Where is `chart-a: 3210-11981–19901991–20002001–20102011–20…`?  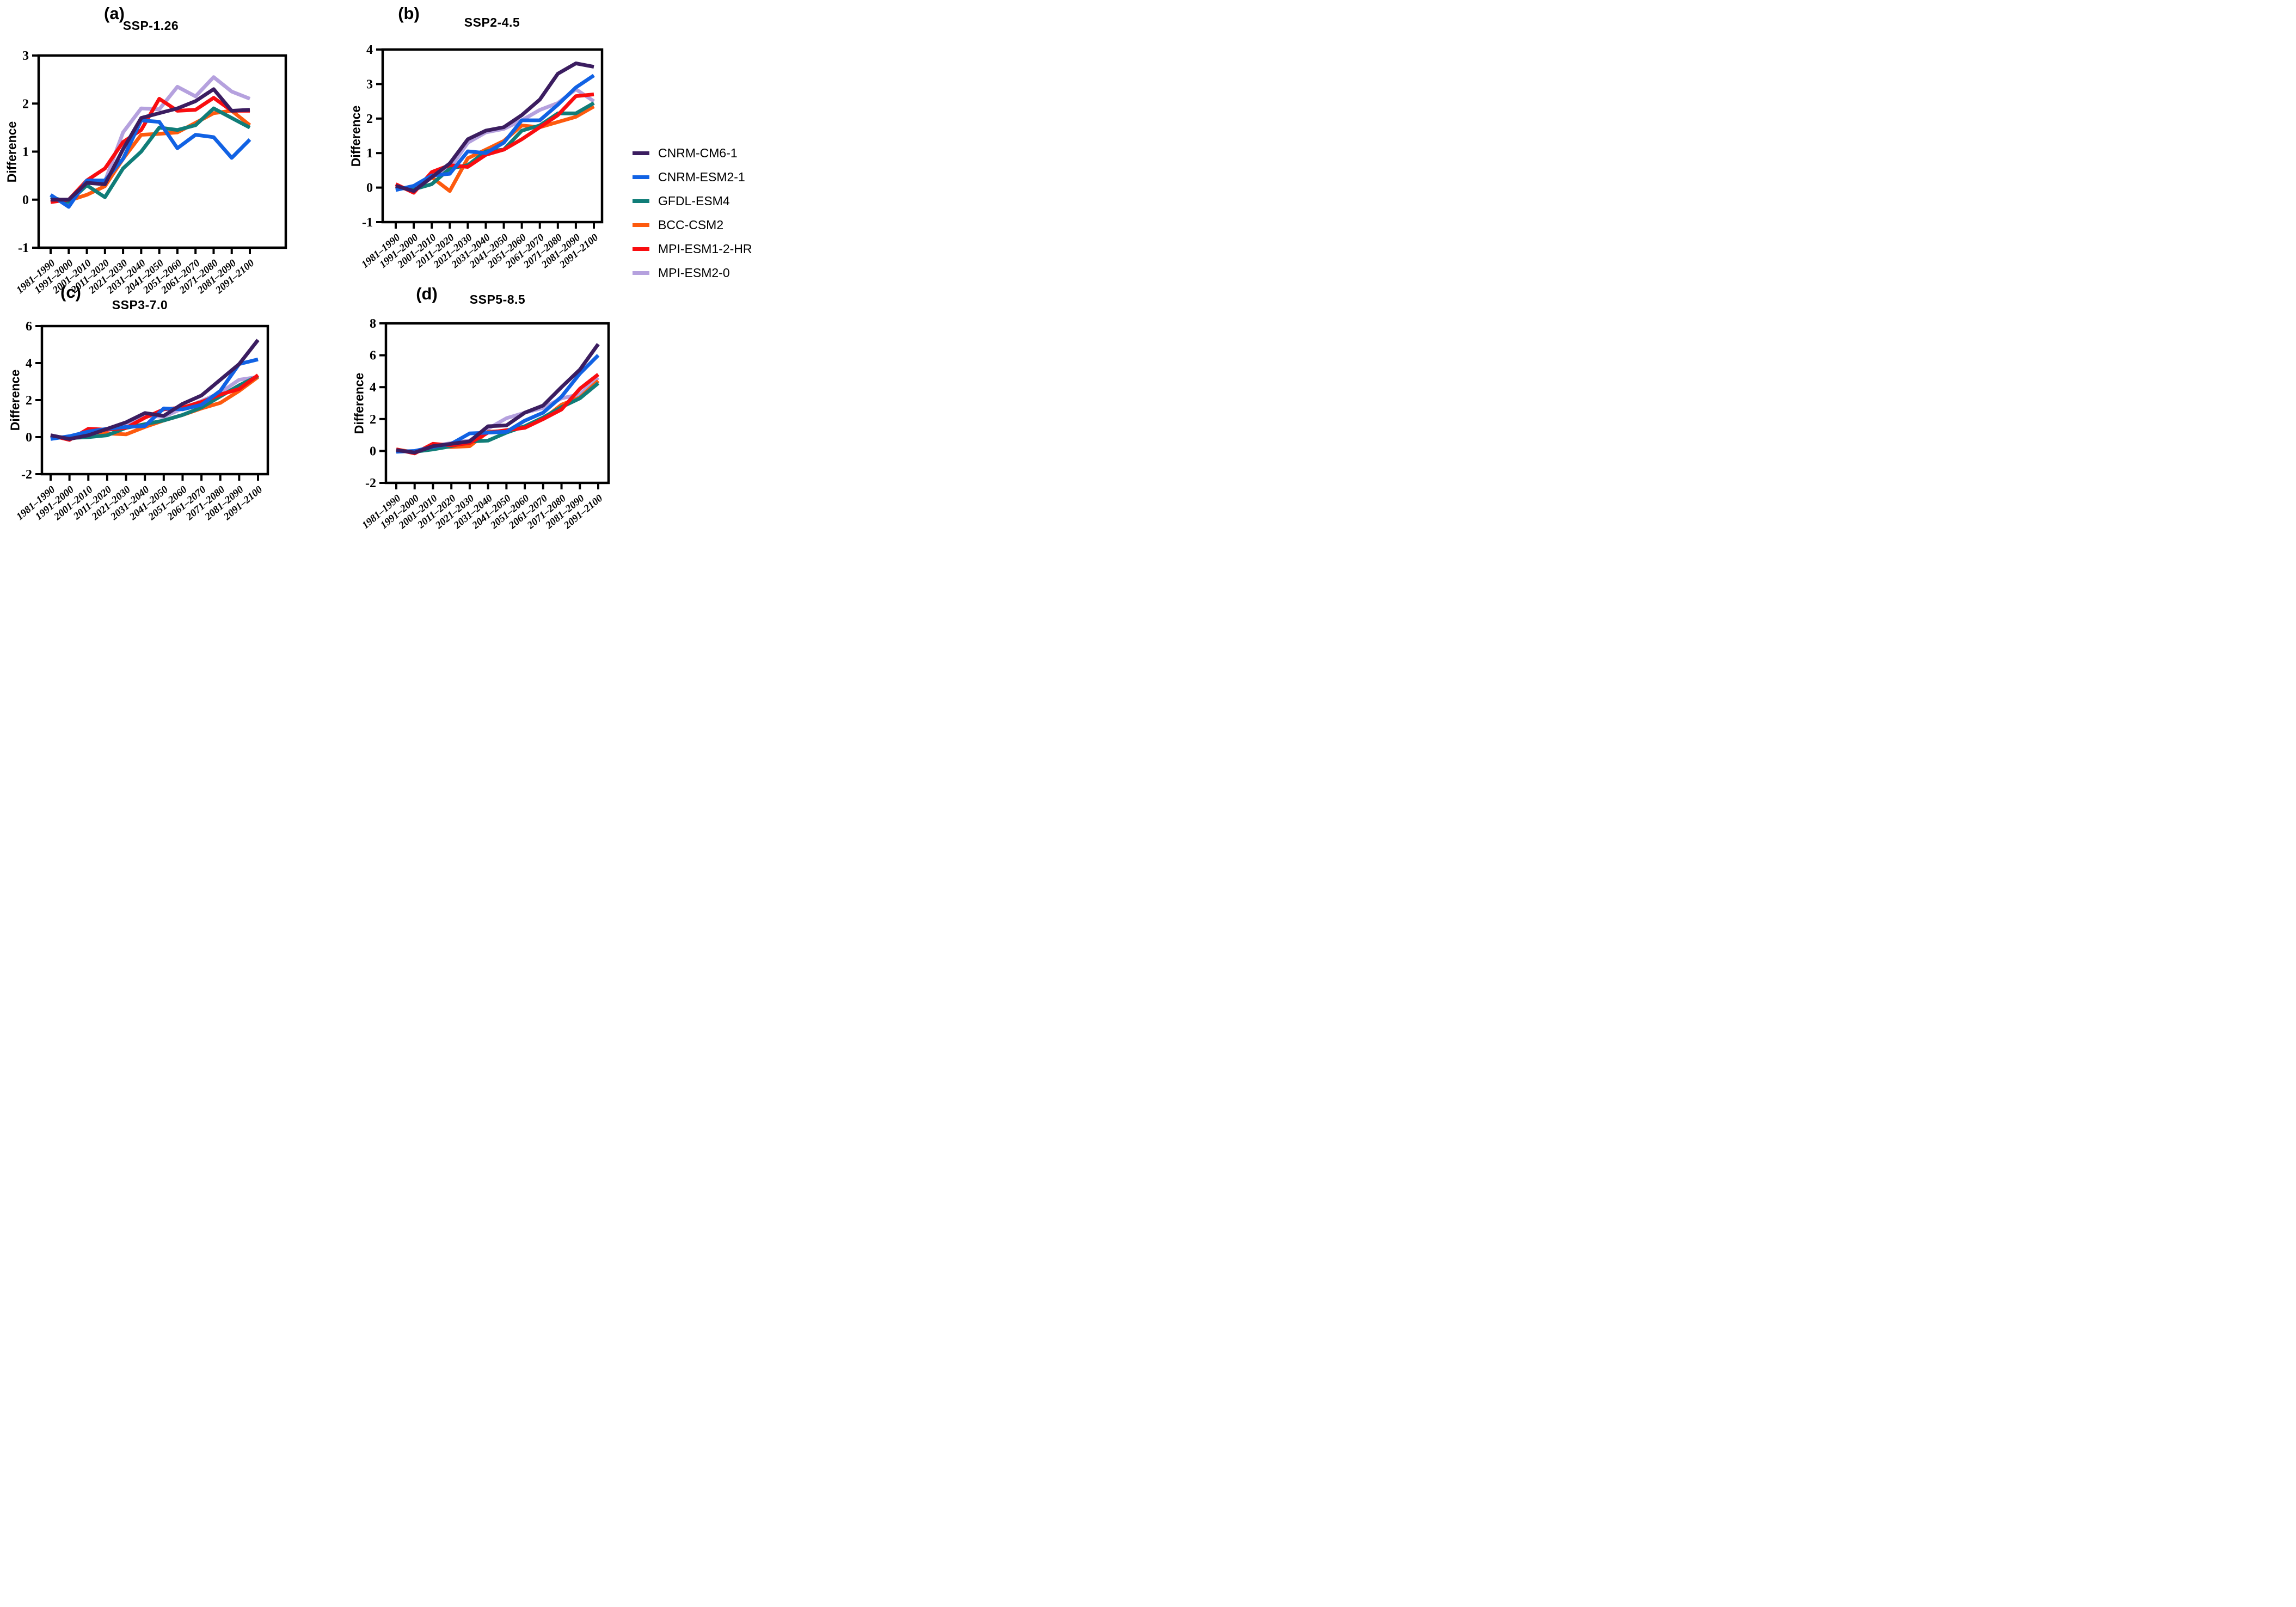
chart-a: 3210-11981–19901991–20002001–20102011–20… is located at coordinates (150, 172).